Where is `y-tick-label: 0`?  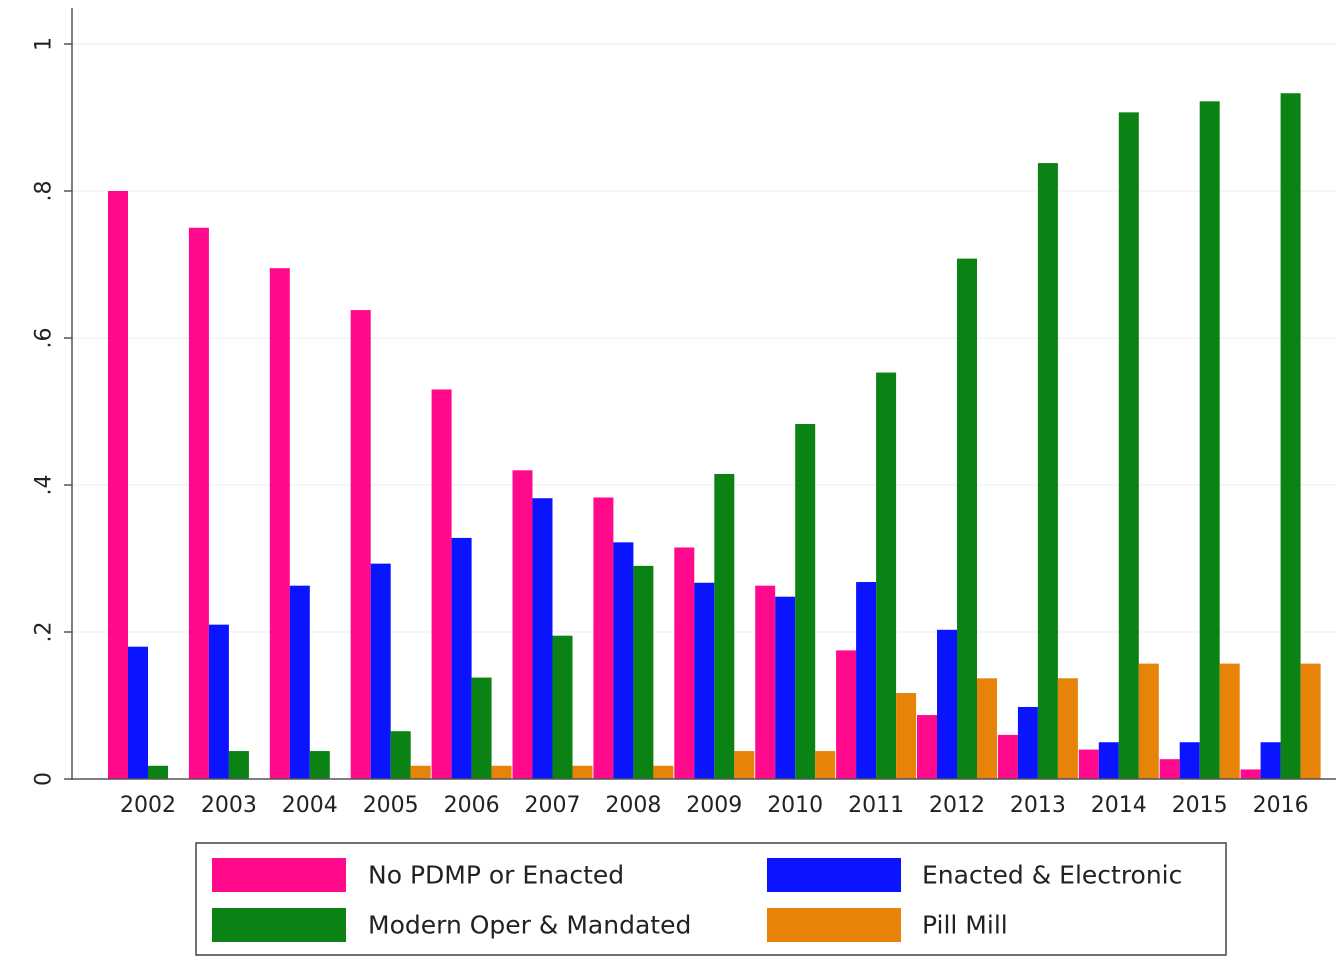
y-tick-label: 0 is located at coordinates (44, 779).